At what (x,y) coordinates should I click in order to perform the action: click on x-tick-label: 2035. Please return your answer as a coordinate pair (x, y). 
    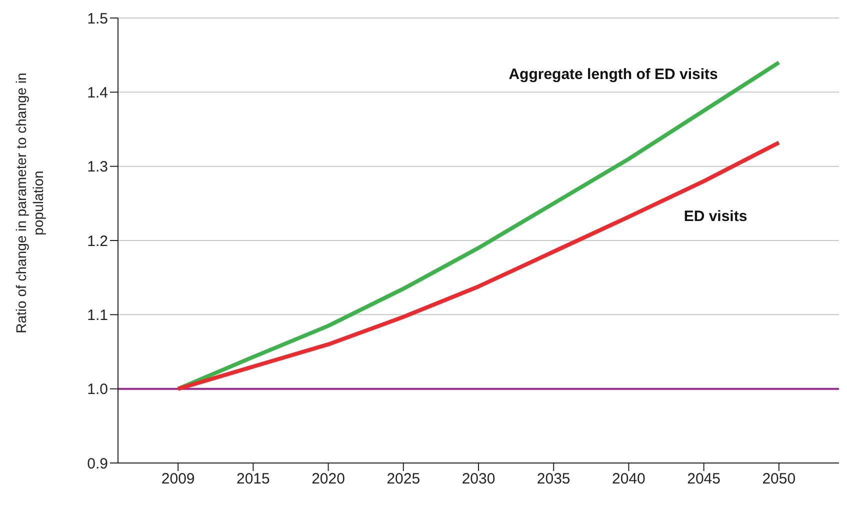
    Looking at the image, I should click on (553, 479).